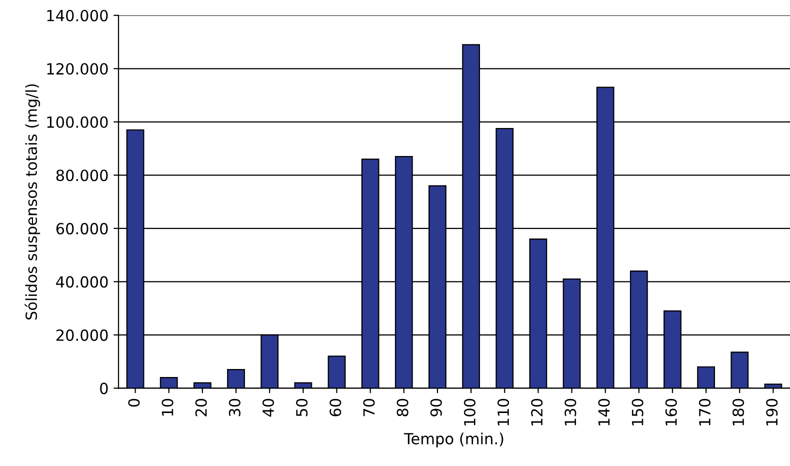  Describe the element at coordinates (82, 228) in the screenshot. I see `y-tick-label: 60.000` at that location.